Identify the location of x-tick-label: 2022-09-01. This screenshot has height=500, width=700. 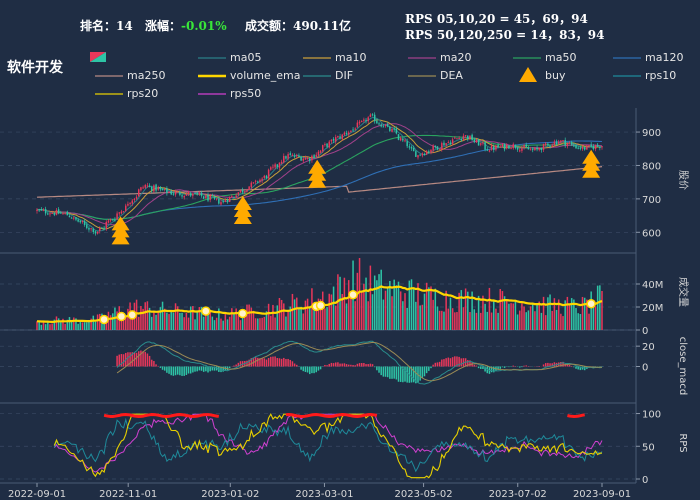
(37, 494).